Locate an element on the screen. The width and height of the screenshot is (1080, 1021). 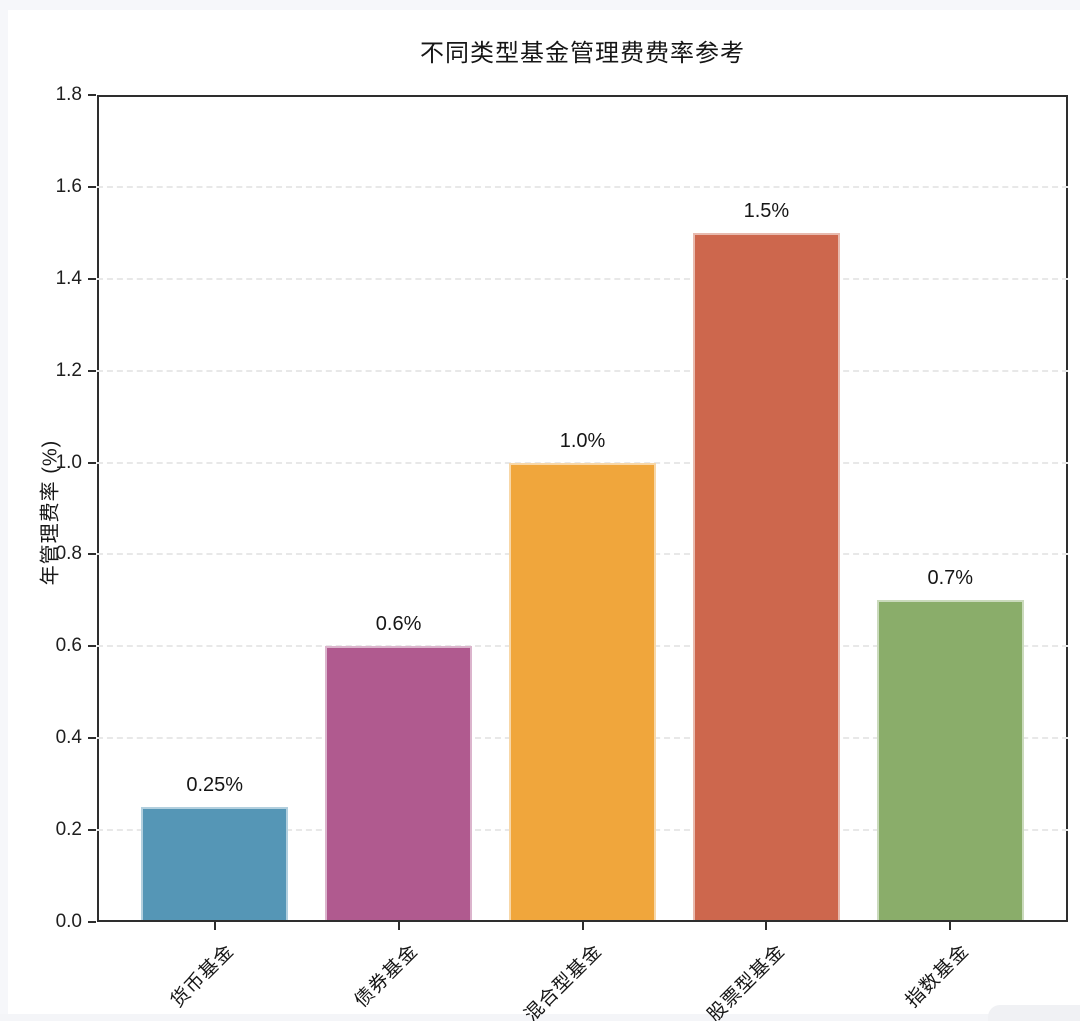
y-tick-label: 1.8 is located at coordinates (68, 94).